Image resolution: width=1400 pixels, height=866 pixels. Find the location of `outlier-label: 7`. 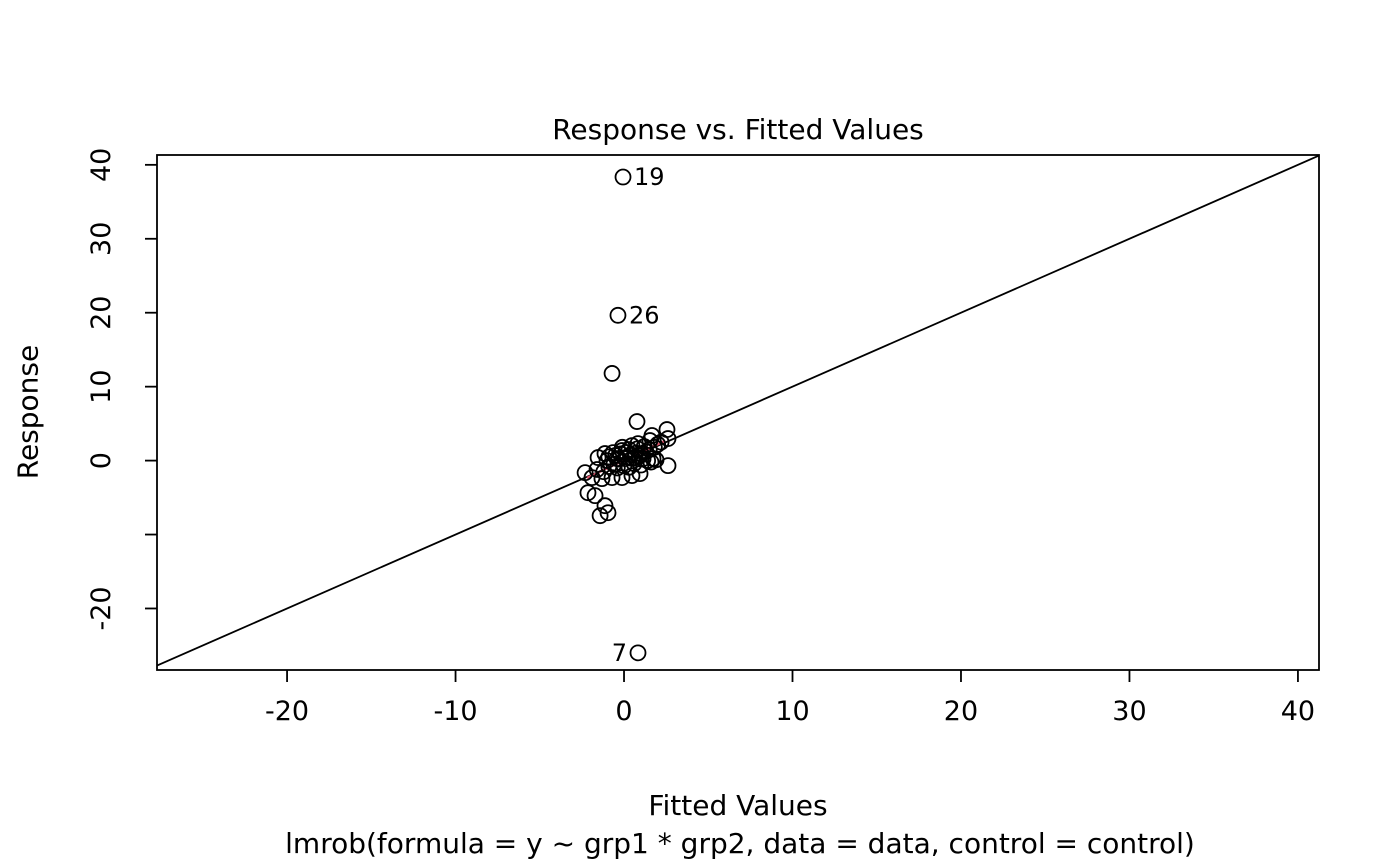

outlier-label: 7 is located at coordinates (619, 653).